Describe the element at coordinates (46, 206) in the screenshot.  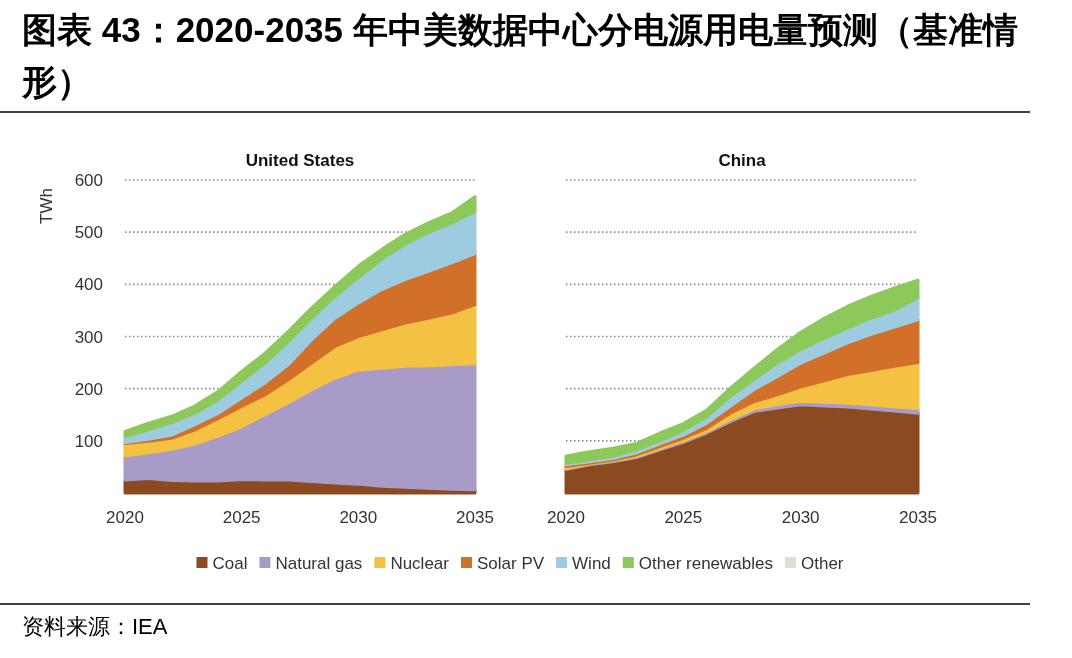
I see `y-axis-title: TWh` at that location.